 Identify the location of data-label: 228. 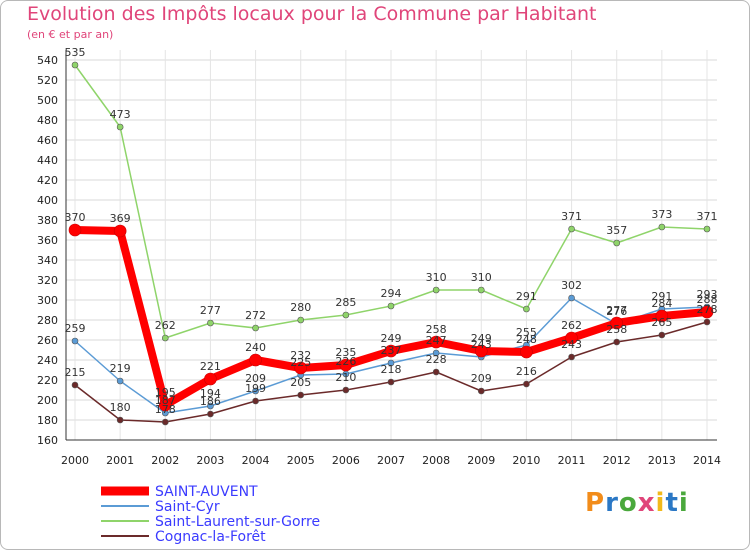
(436, 359).